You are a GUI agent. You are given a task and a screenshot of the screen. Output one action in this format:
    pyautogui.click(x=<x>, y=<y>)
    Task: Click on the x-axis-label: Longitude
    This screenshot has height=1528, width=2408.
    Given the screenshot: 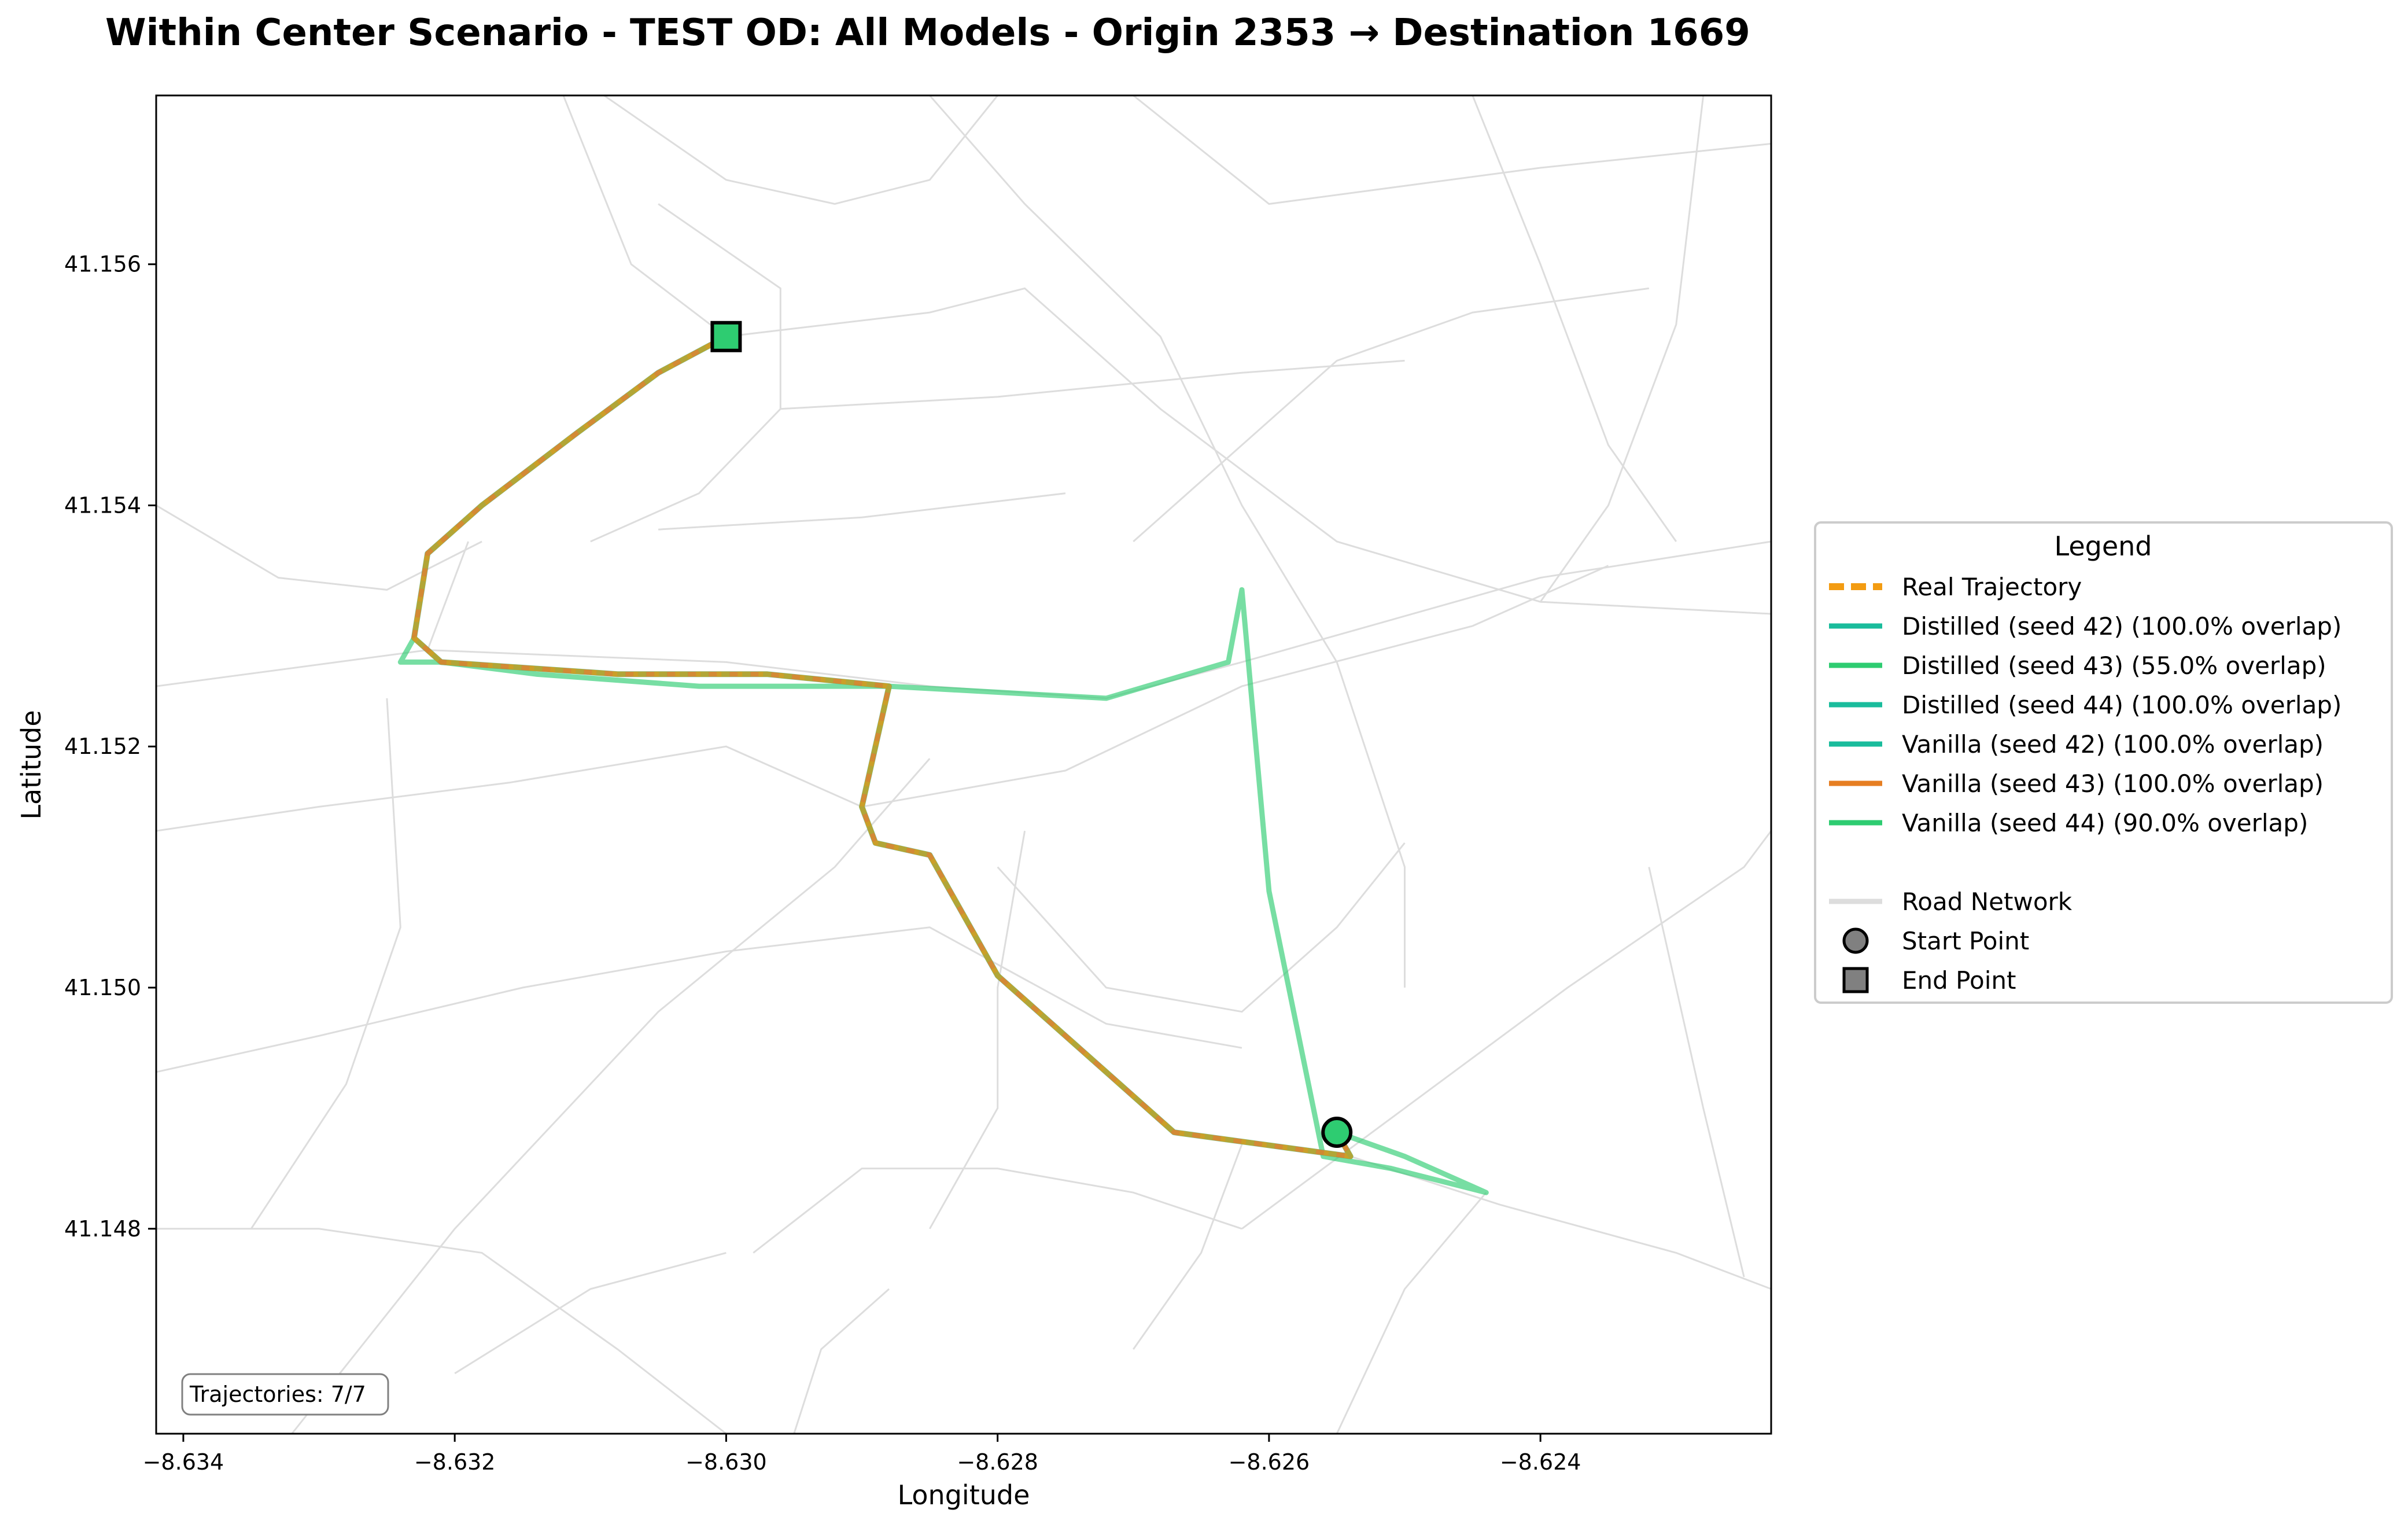 What is the action you would take?
    pyautogui.click(x=964, y=1495)
    